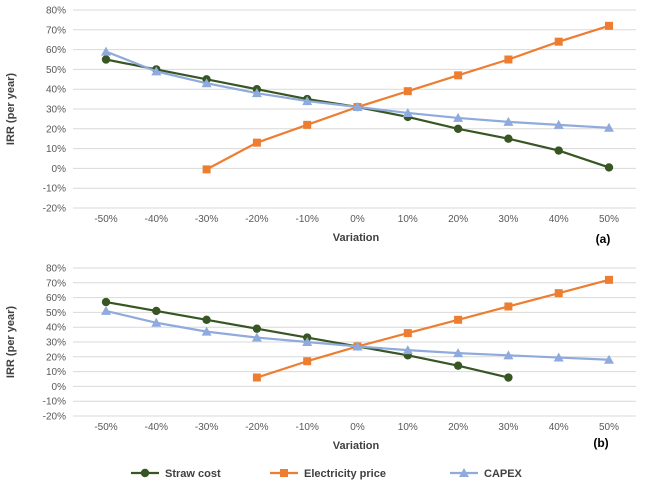 This screenshot has width=654, height=490. Describe the element at coordinates (54, 189) in the screenshot. I see `y-tick-label: -10%` at that location.